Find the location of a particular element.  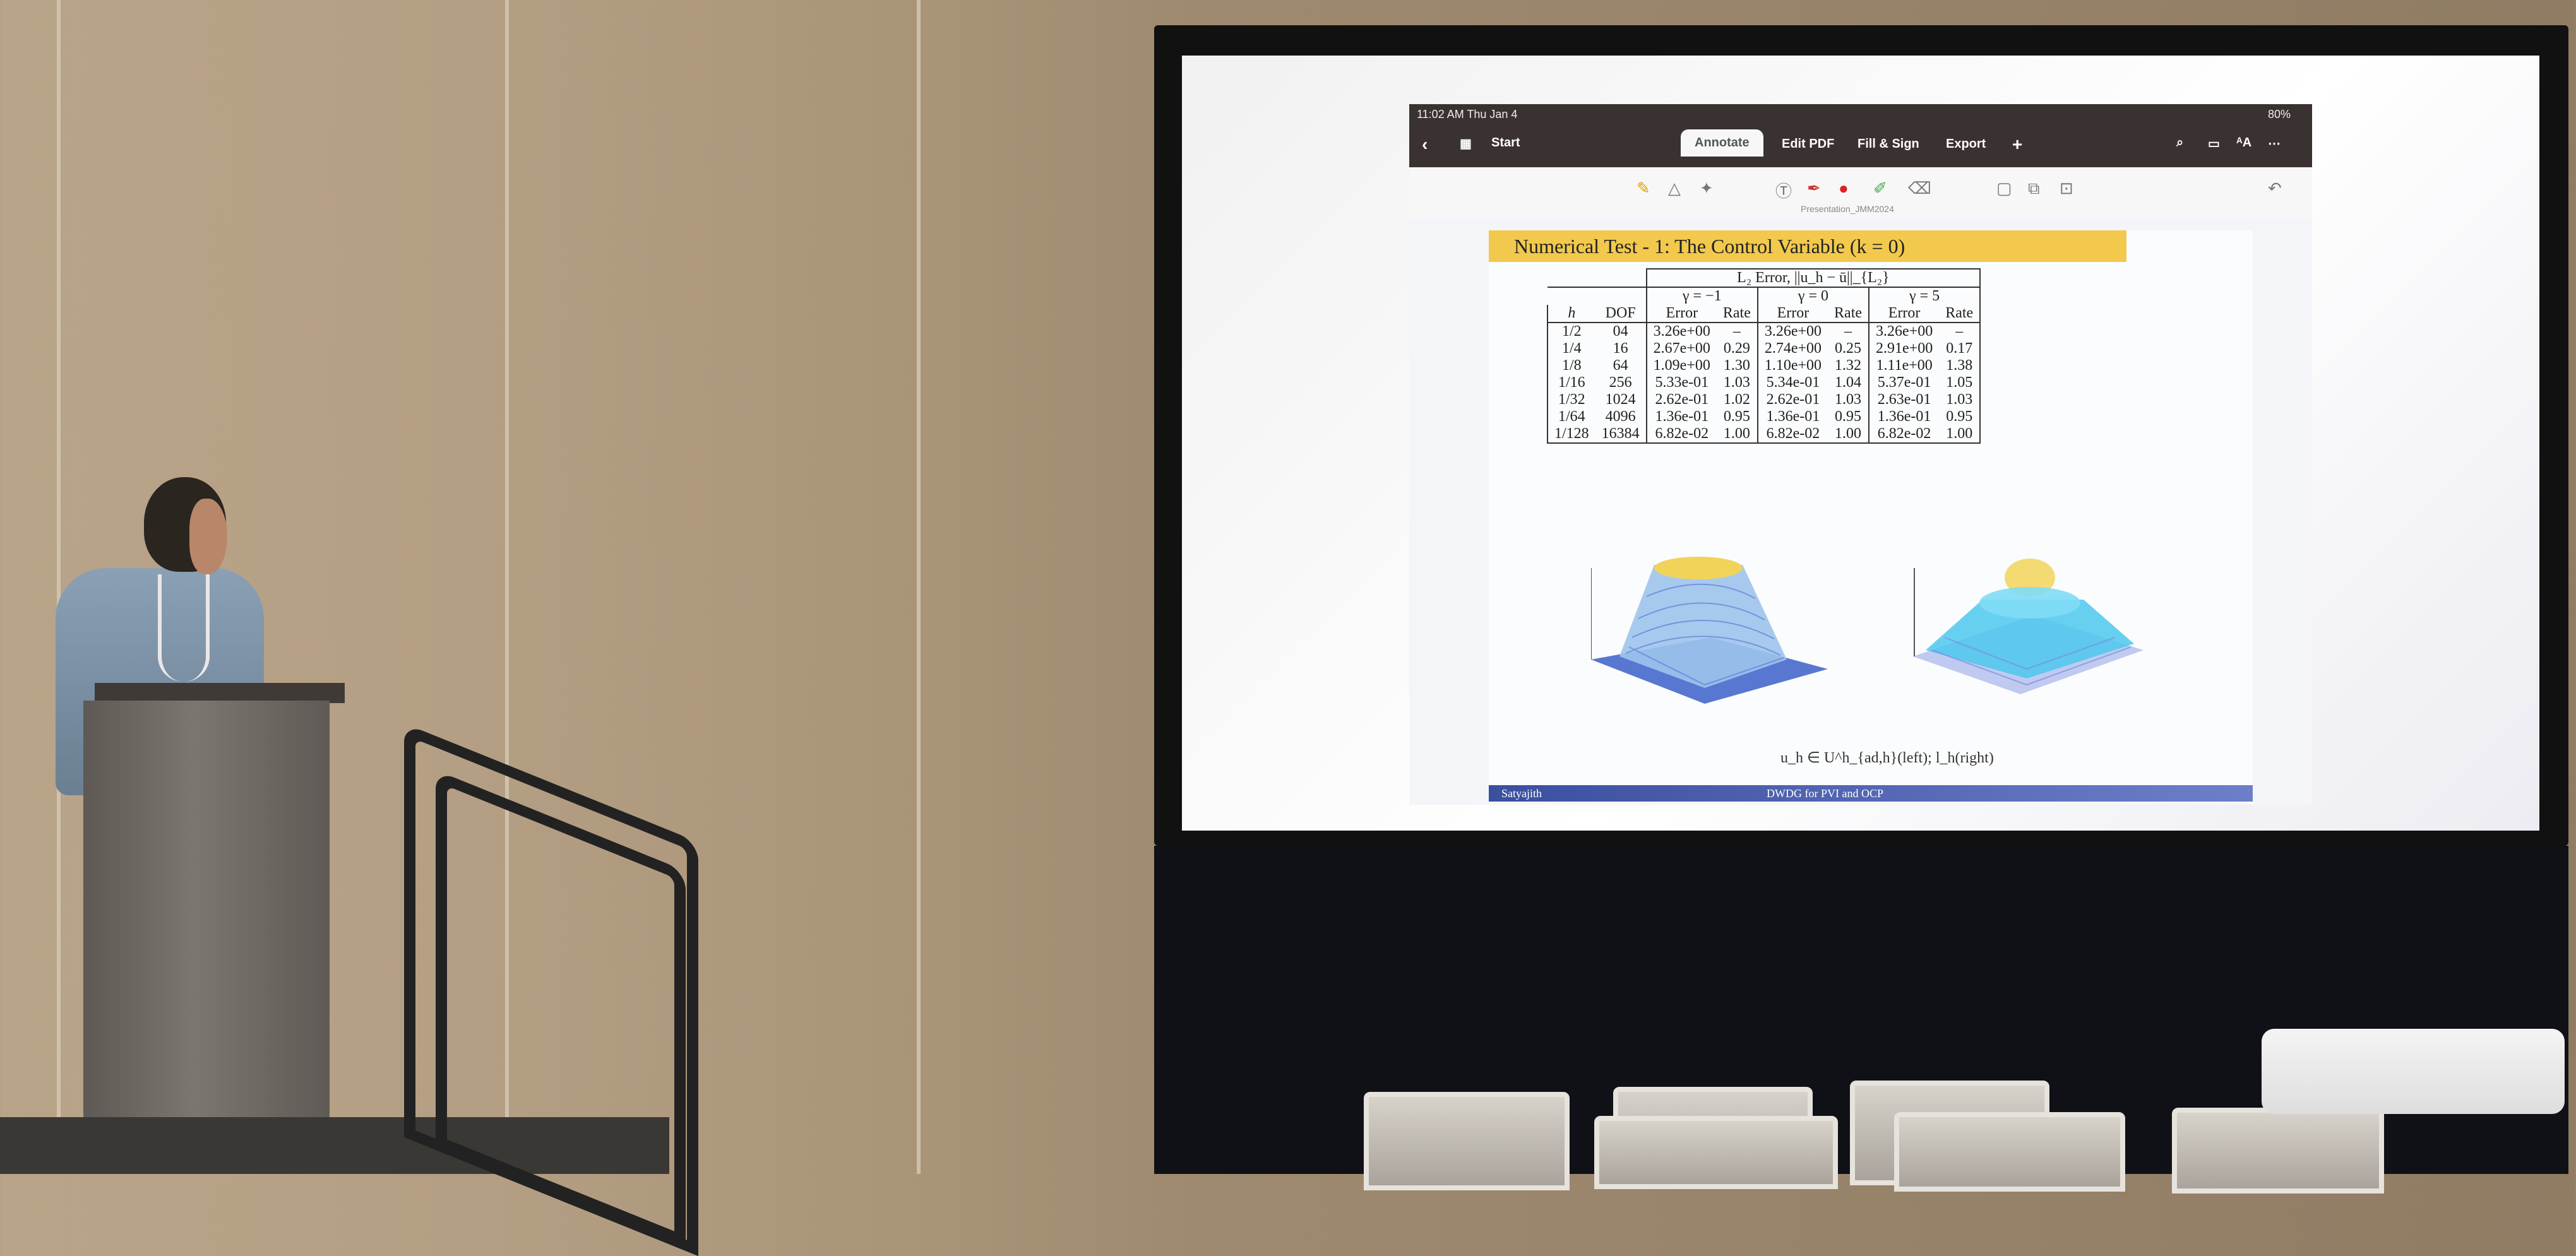

table-cell: 5.37e-01 is located at coordinates (1904, 382).